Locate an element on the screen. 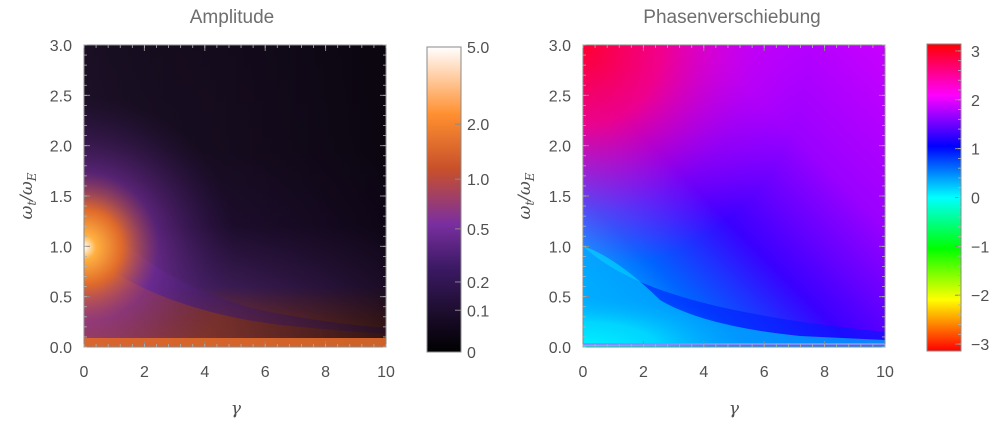 Image resolution: width=1000 pixels, height=427 pixels. colorbar-tick-label: 2 is located at coordinates (975, 101).